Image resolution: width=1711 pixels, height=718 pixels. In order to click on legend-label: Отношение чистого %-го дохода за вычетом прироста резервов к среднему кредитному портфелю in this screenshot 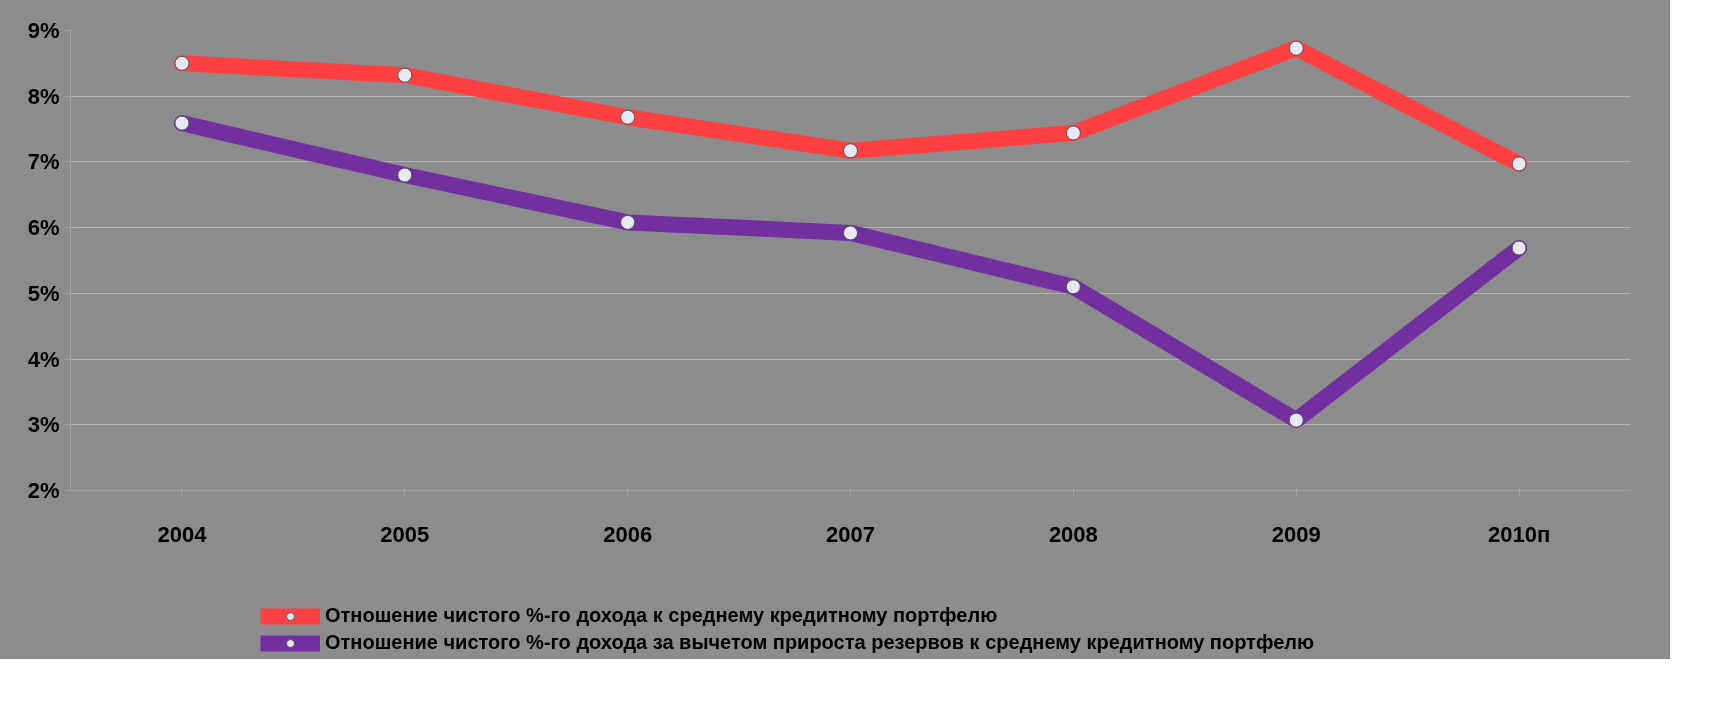, I will do `click(820, 642)`.